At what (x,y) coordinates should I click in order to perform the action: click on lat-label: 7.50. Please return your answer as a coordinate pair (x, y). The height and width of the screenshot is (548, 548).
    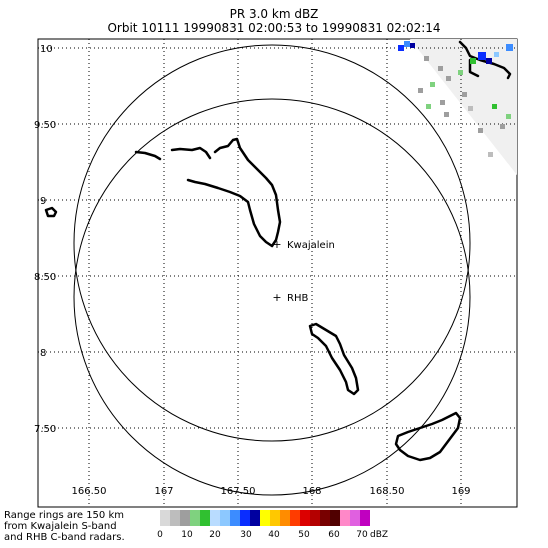
    Looking at the image, I should click on (45, 429).